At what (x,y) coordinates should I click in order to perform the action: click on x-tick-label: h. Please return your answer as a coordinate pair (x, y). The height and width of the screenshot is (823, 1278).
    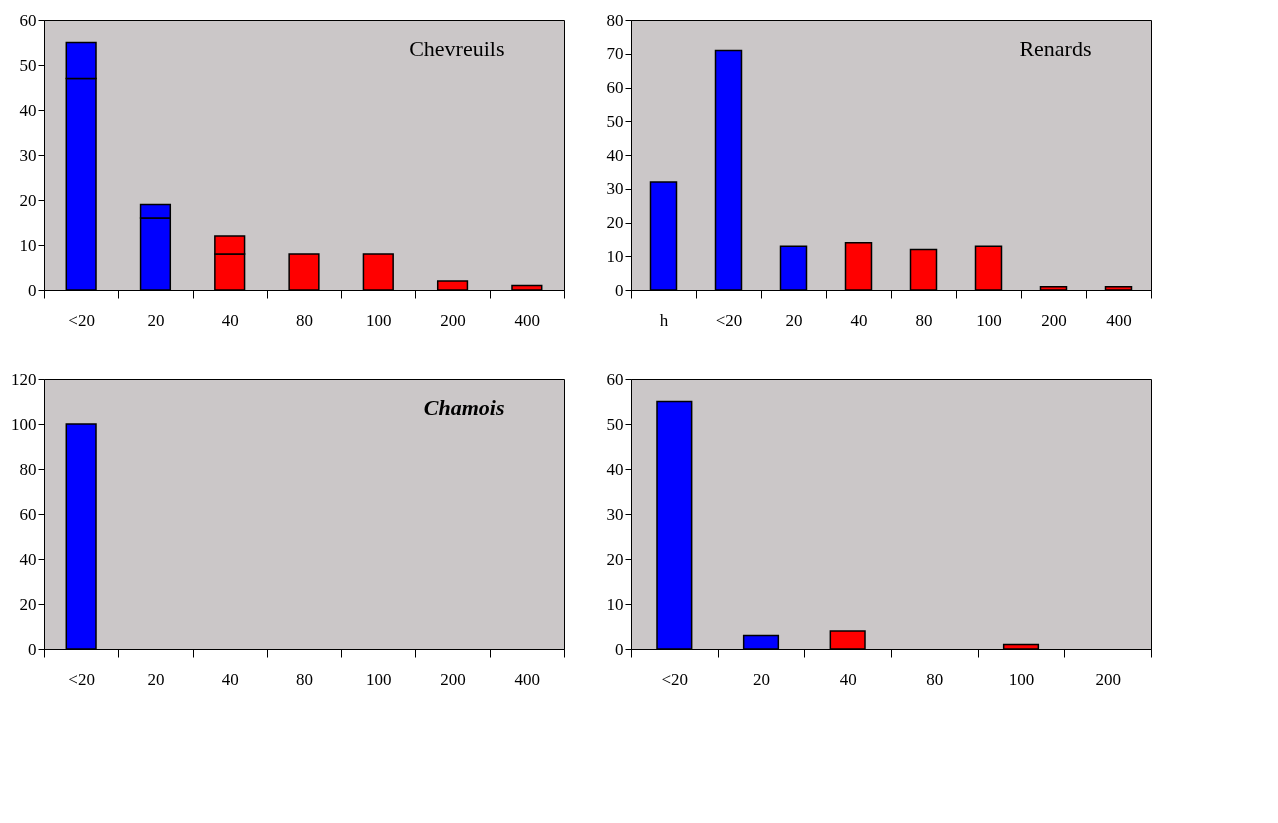
    Looking at the image, I should click on (664, 320).